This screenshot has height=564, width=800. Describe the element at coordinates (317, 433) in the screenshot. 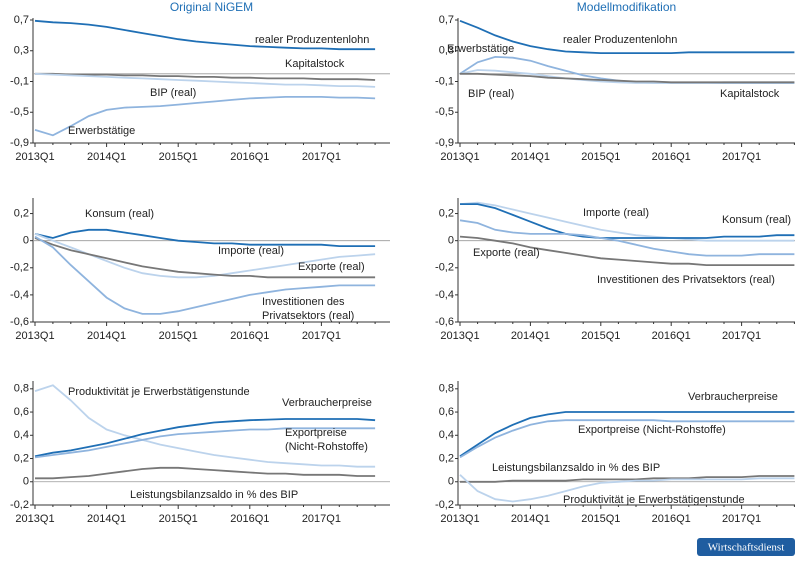

I see `label-line: Exportpreise` at that location.